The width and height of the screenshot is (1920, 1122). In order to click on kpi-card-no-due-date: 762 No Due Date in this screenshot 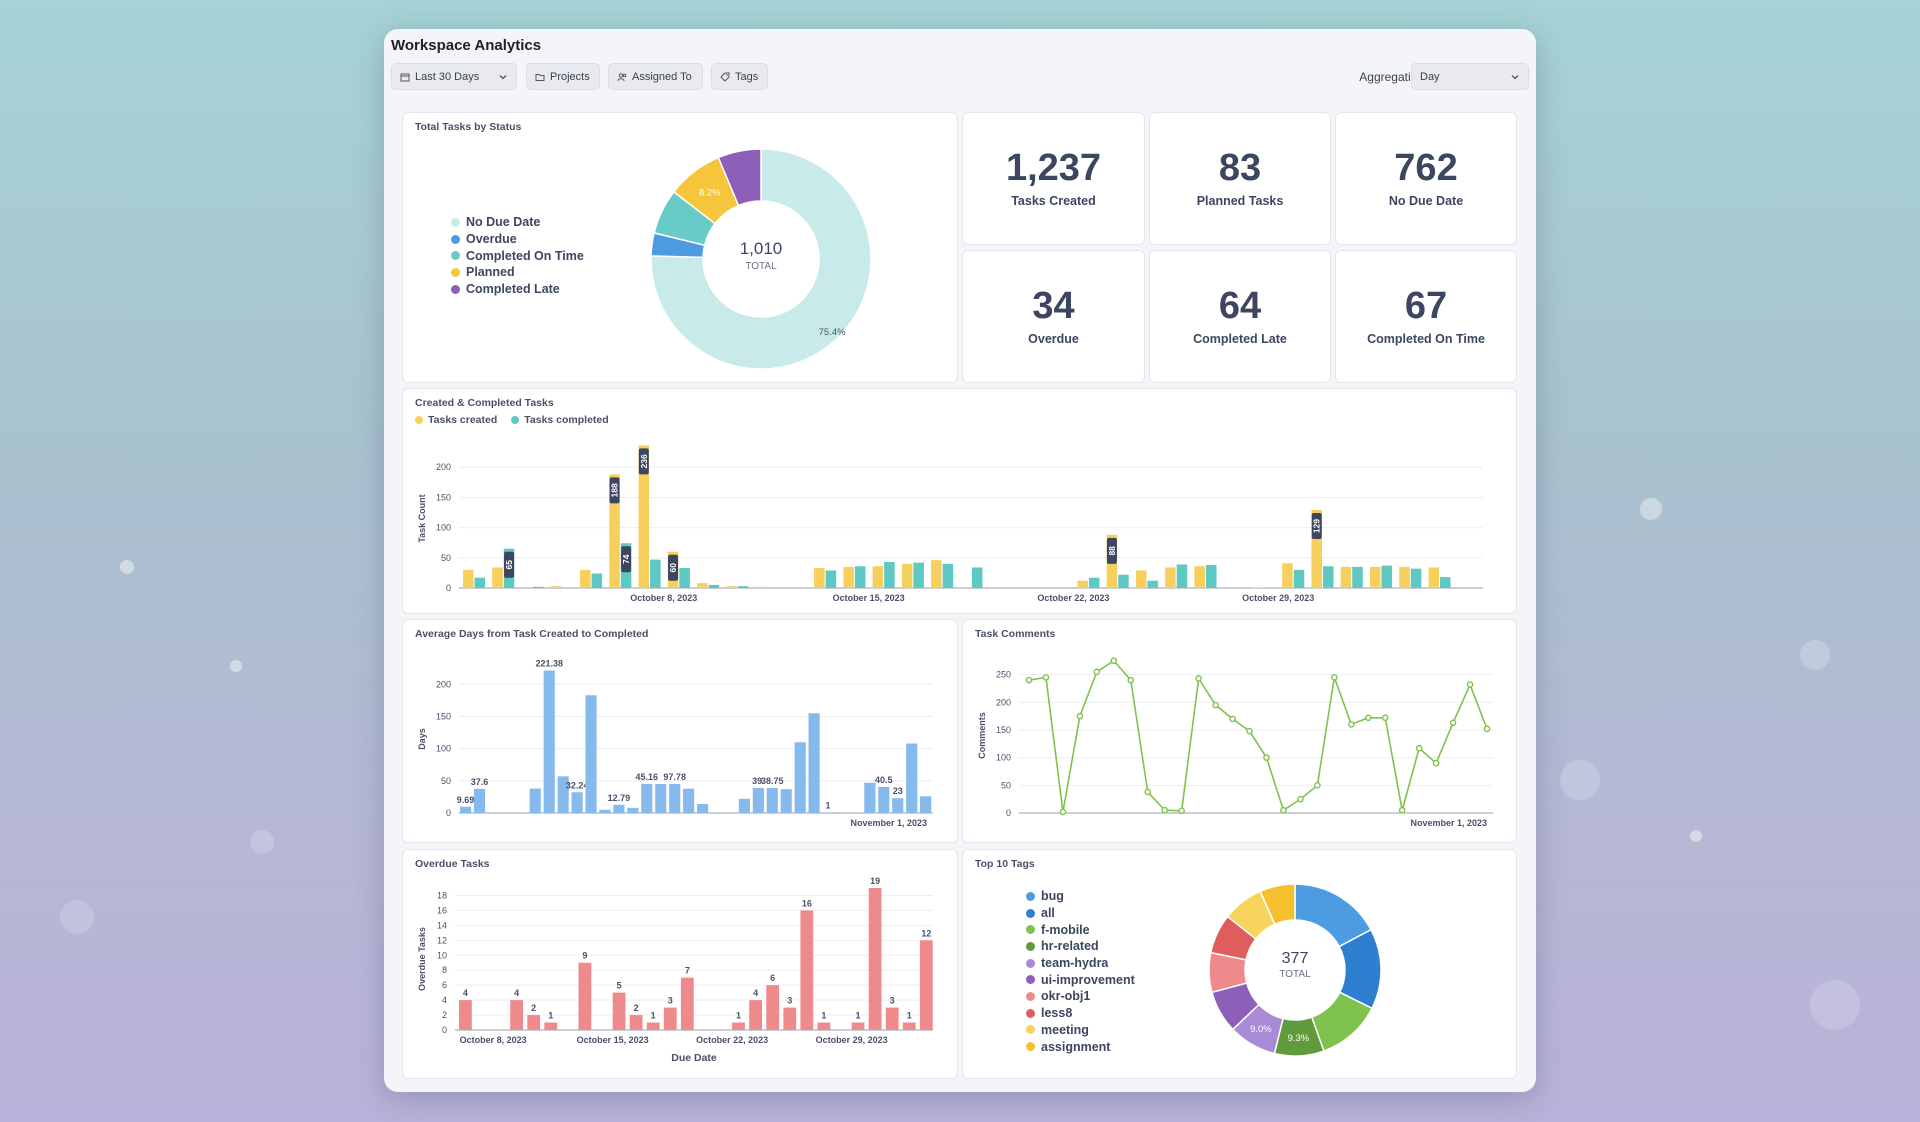, I will do `click(1426, 178)`.